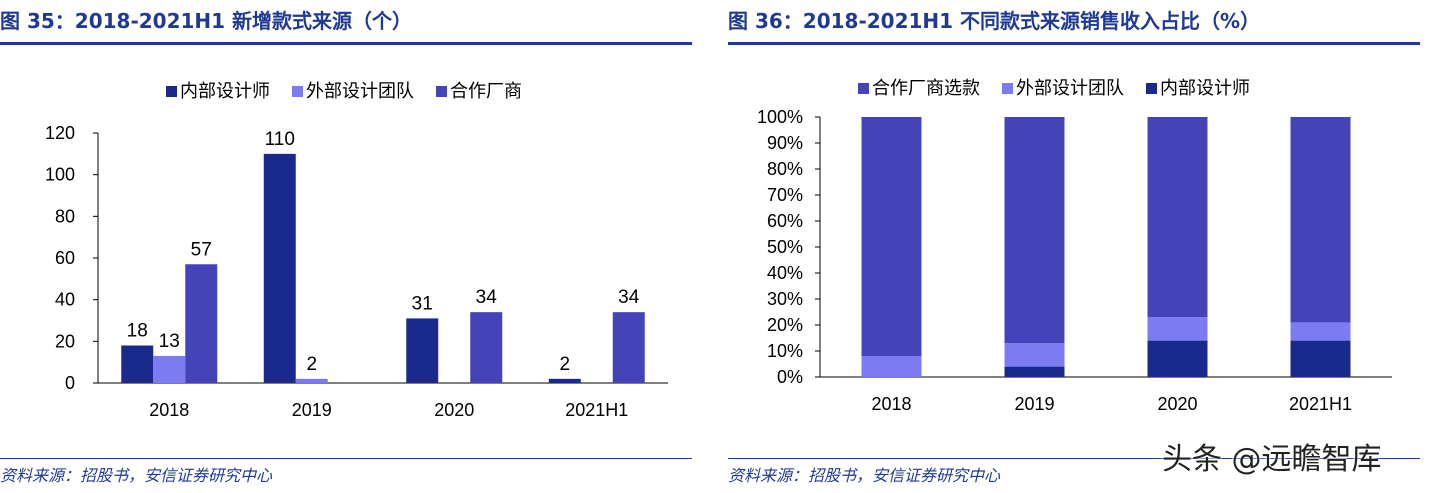  Describe the element at coordinates (780, 117) in the screenshot. I see `y-tick-label: 100%` at that location.